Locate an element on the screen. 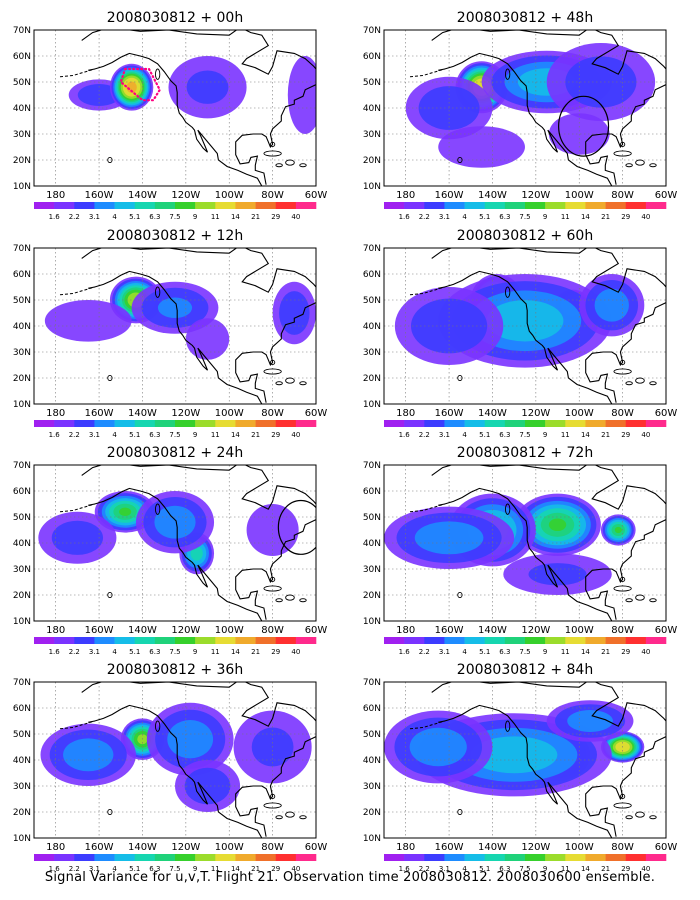 Image resolution: width=700 pixels, height=900 pixels. x-tick-label: 140W is located at coordinates (492, 195).